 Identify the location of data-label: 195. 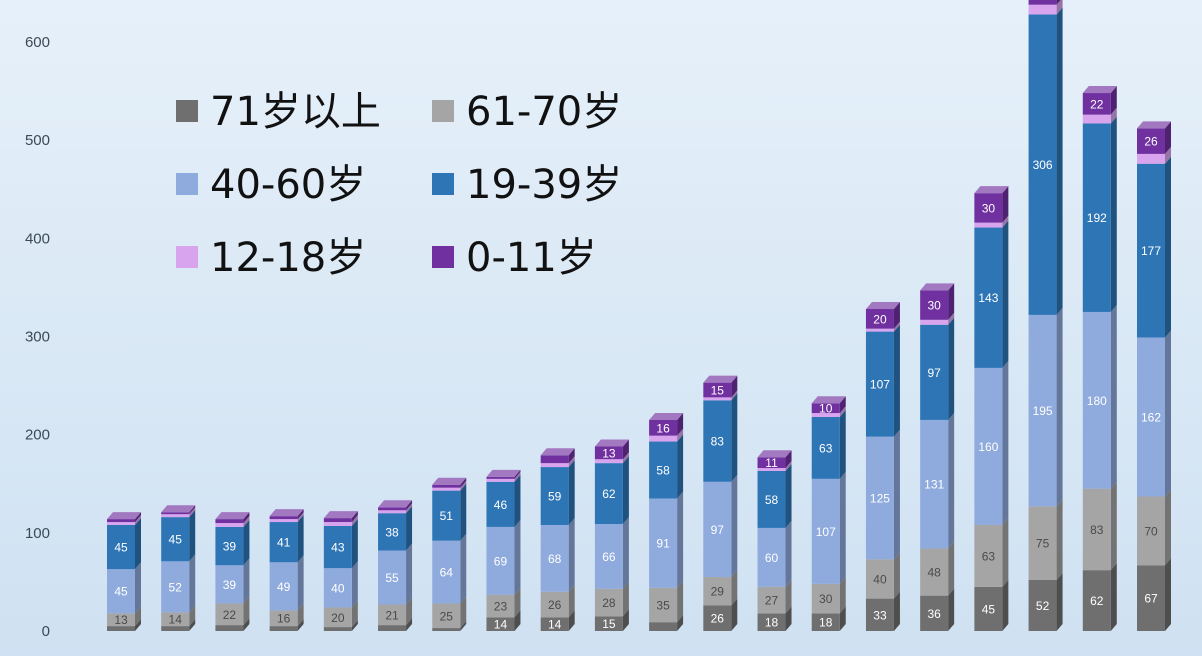
(1043, 411).